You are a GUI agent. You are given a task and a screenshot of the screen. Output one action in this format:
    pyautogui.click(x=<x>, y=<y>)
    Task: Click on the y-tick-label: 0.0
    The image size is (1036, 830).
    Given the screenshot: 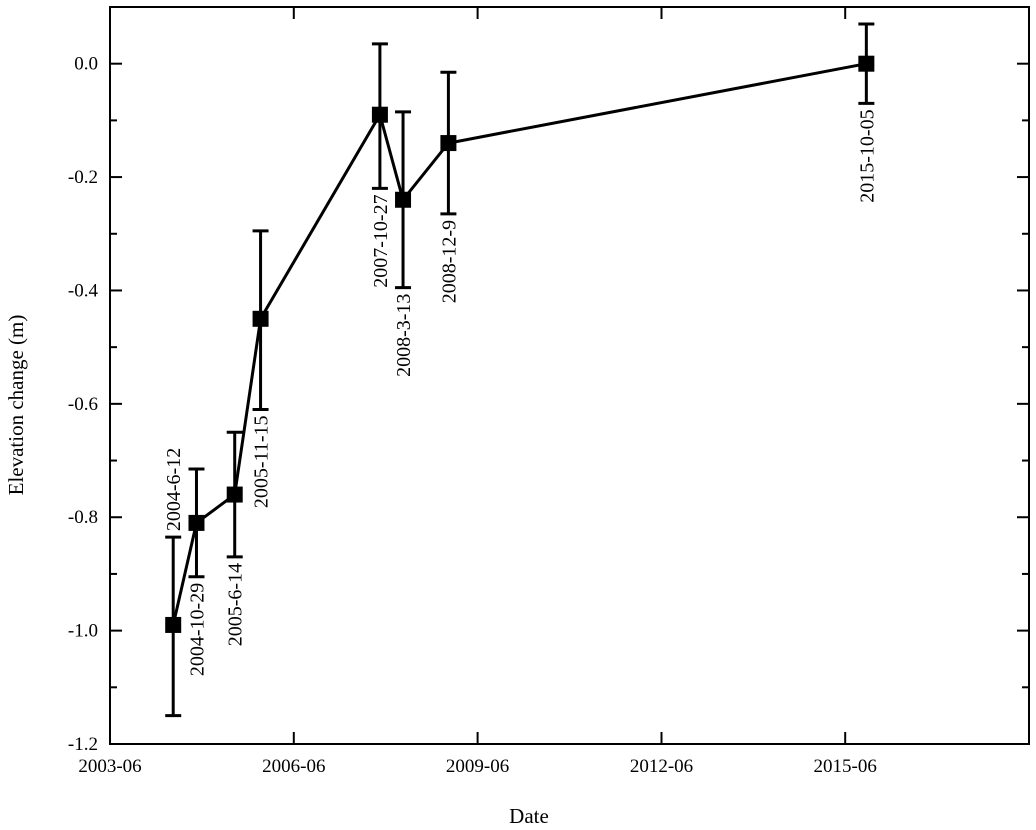 What is the action you would take?
    pyautogui.click(x=86, y=64)
    